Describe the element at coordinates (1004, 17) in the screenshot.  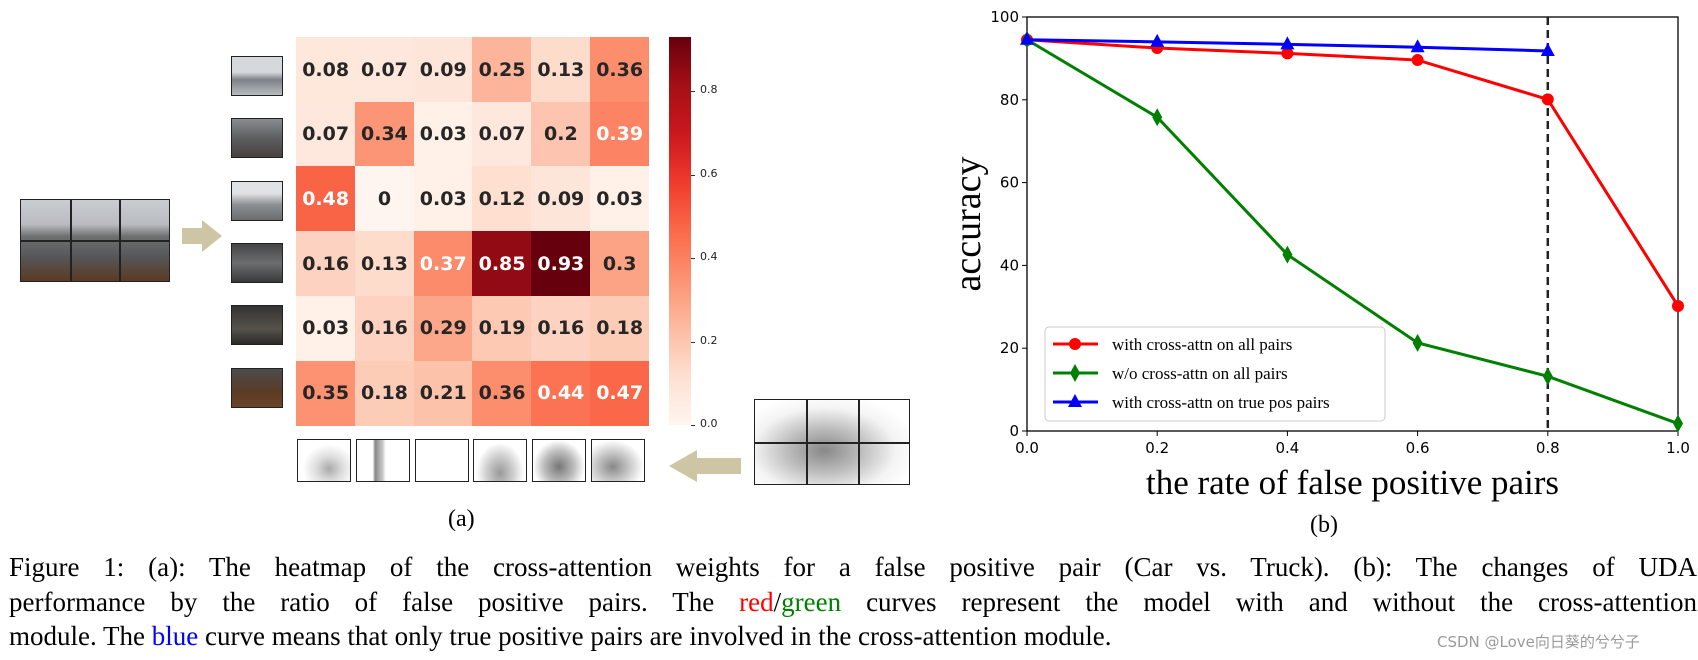
I see `y-tick-label: 100` at that location.